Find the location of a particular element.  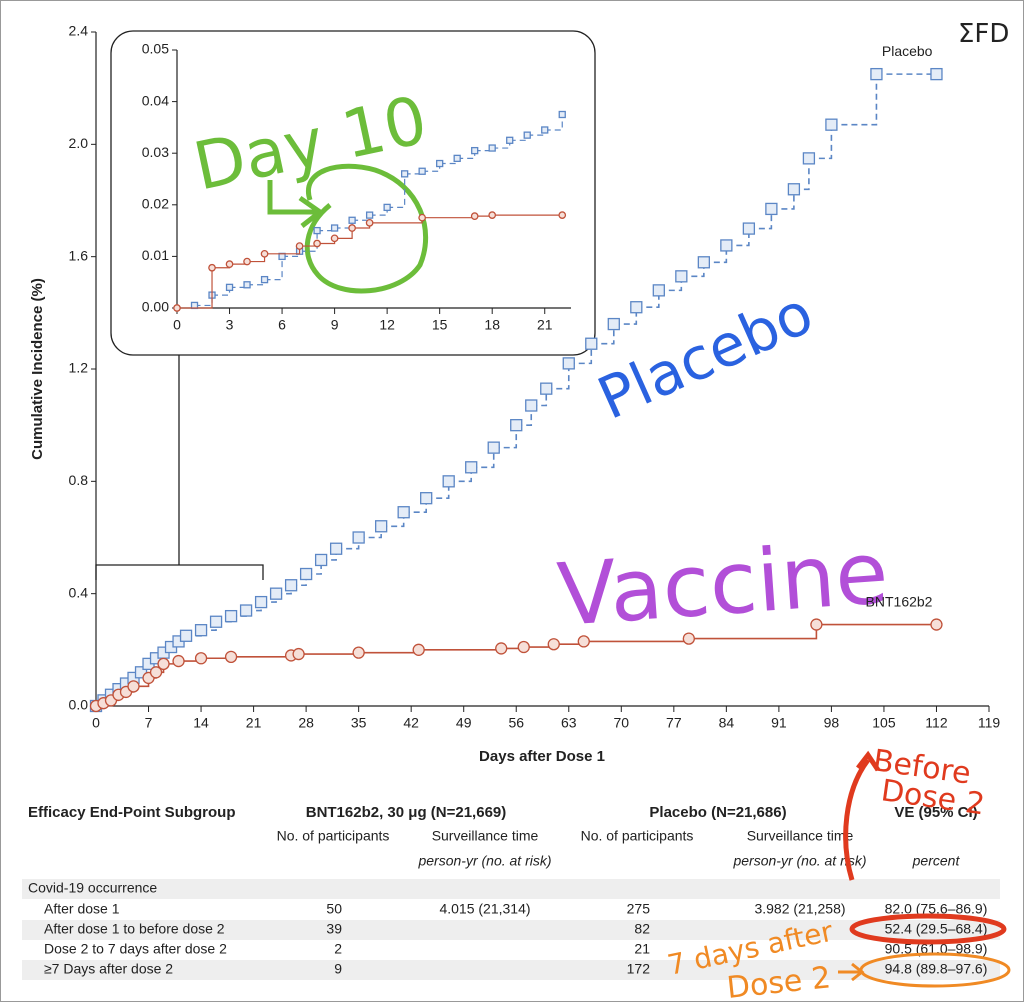

unit-label: person-yr (no. at risk) is located at coordinates (484, 861).